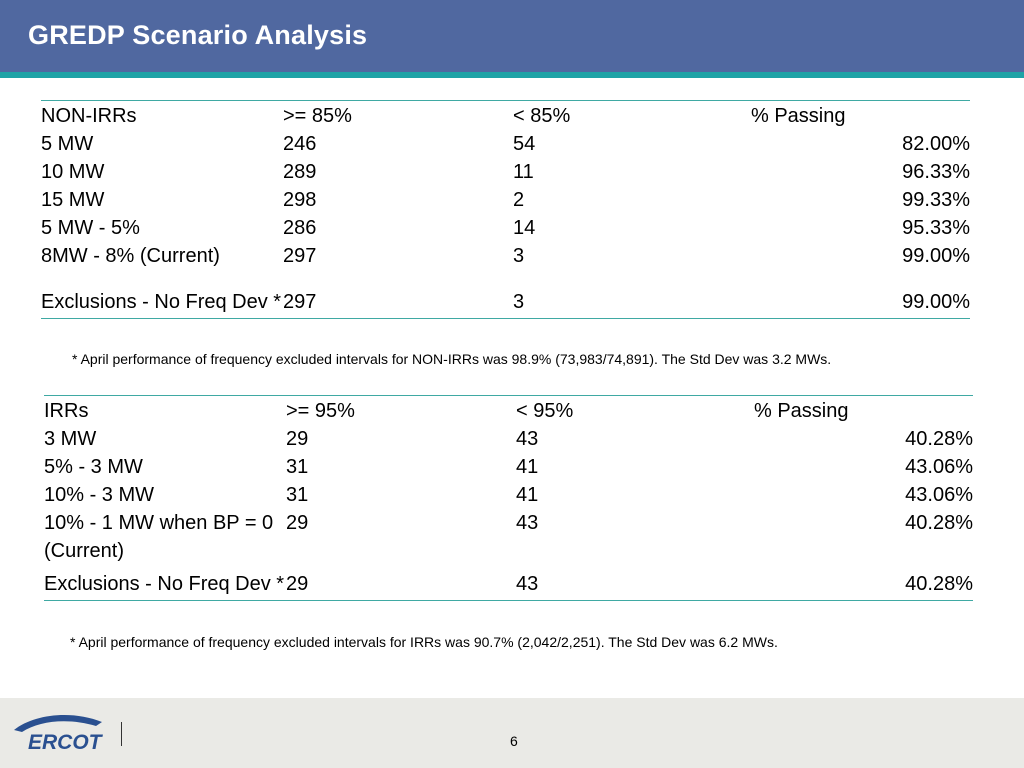 The height and width of the screenshot is (768, 1024). I want to click on column-header: IRRs, so click(66, 411).